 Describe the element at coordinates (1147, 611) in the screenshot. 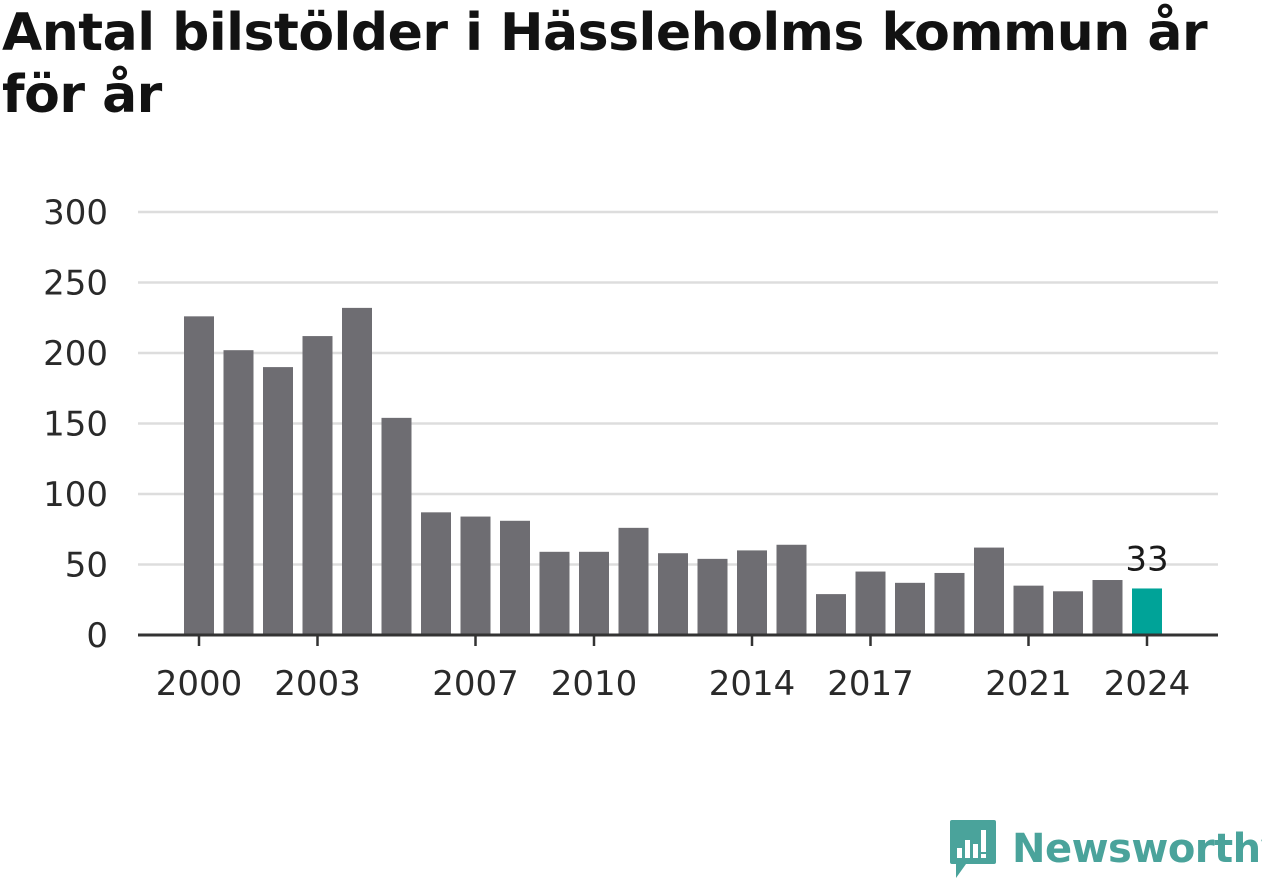

I see `bar-2024` at that location.